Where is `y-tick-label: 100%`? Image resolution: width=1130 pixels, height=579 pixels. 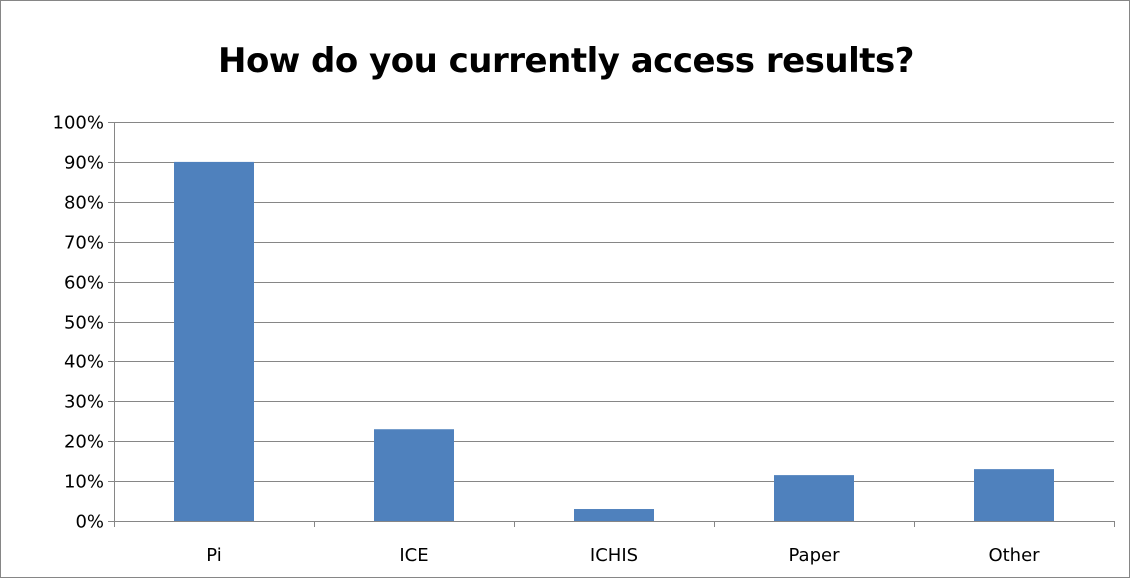
y-tick-label: 100% is located at coordinates (78, 123).